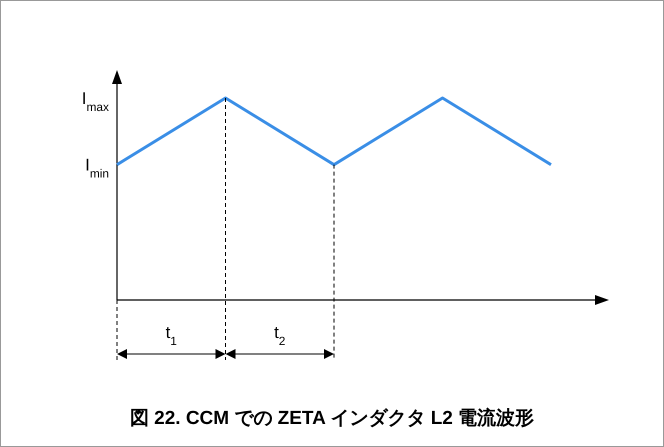 This screenshot has width=664, height=447. Describe the element at coordinates (96, 101) in the screenshot. I see `text: I$_{max}$` at that location.